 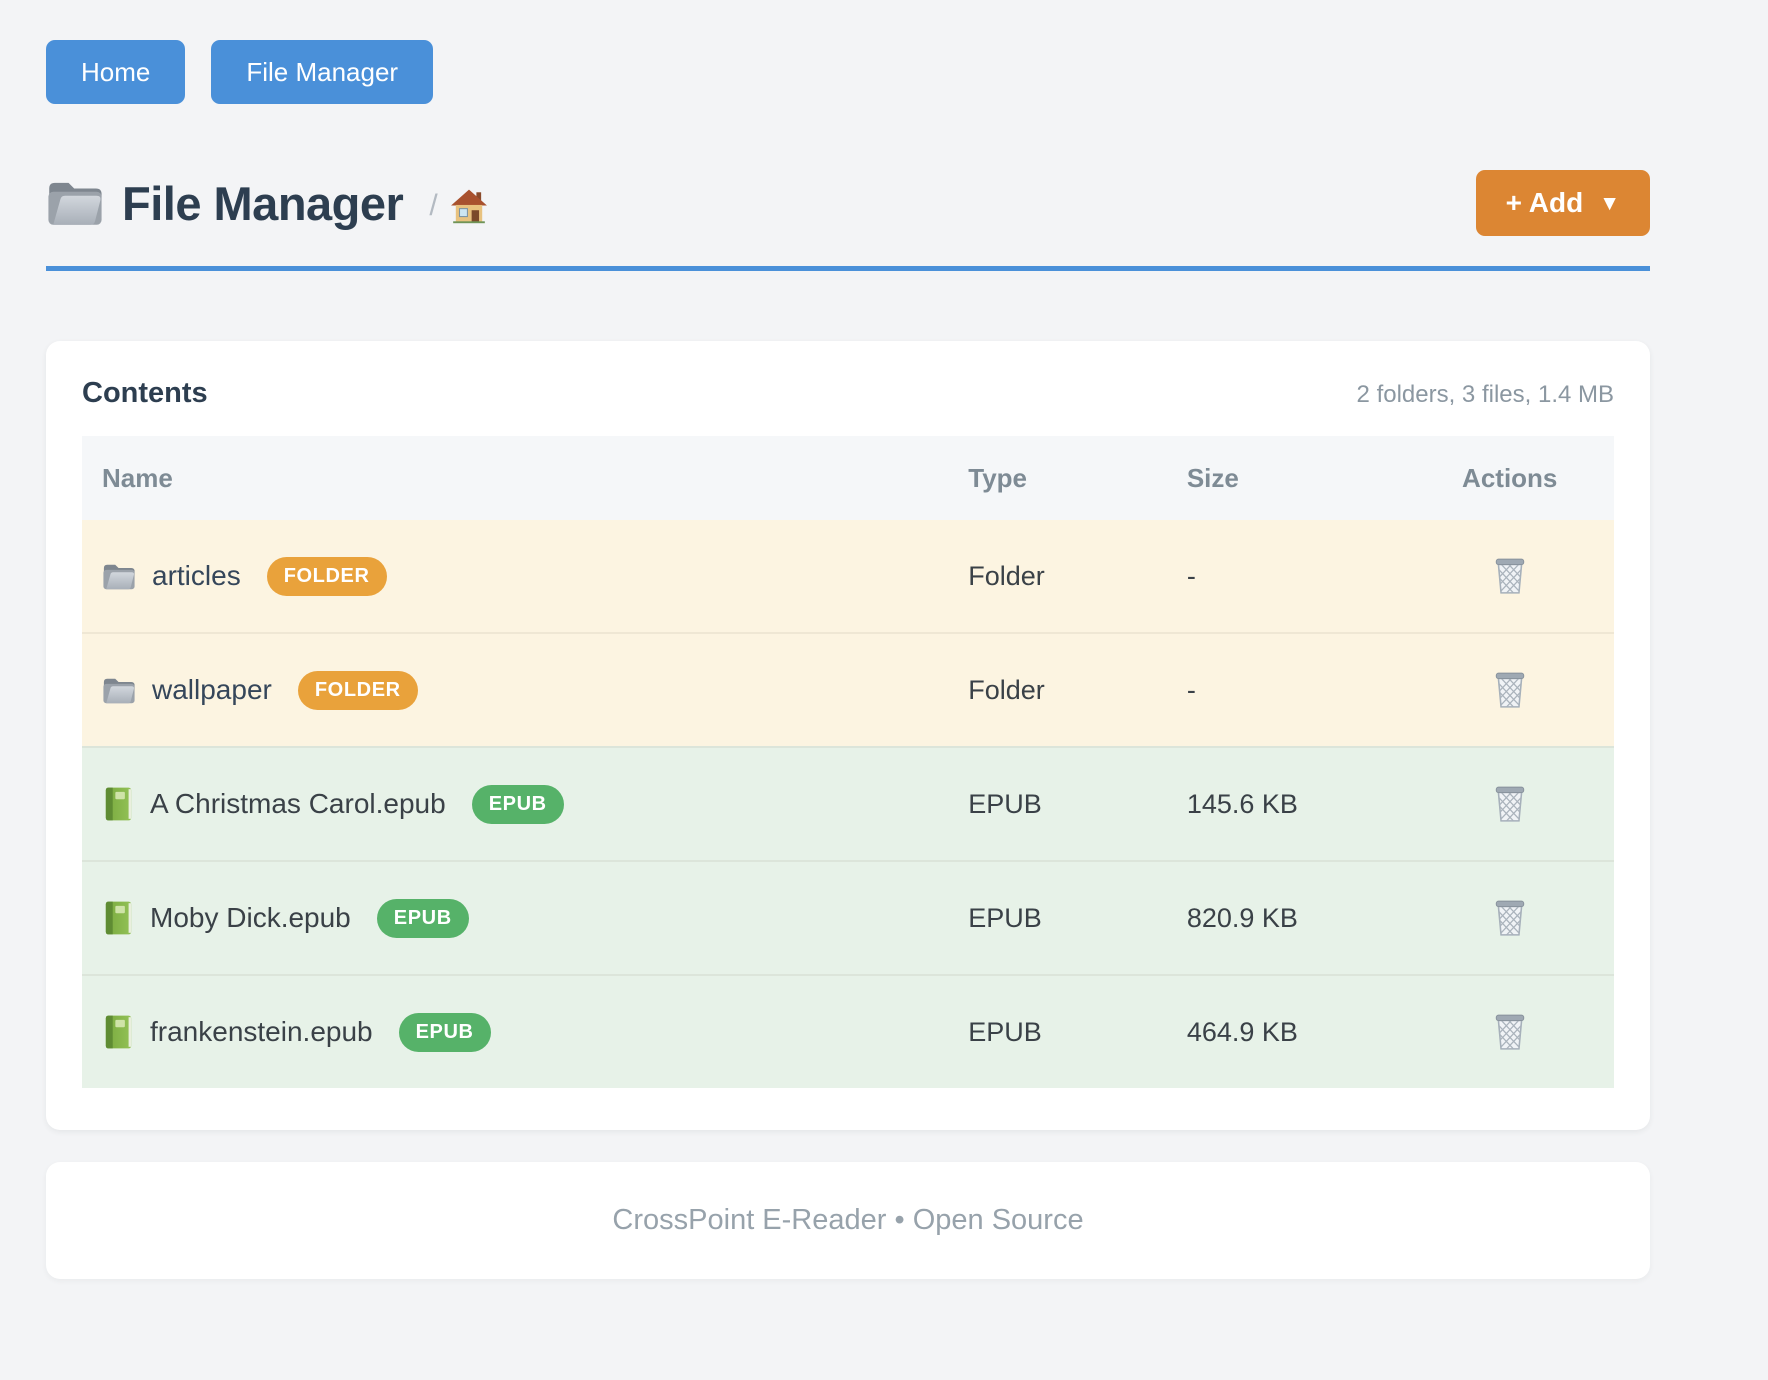 What do you see at coordinates (515, 690) in the screenshot?
I see `name-cell: wallpaper FOLDER` at bounding box center [515, 690].